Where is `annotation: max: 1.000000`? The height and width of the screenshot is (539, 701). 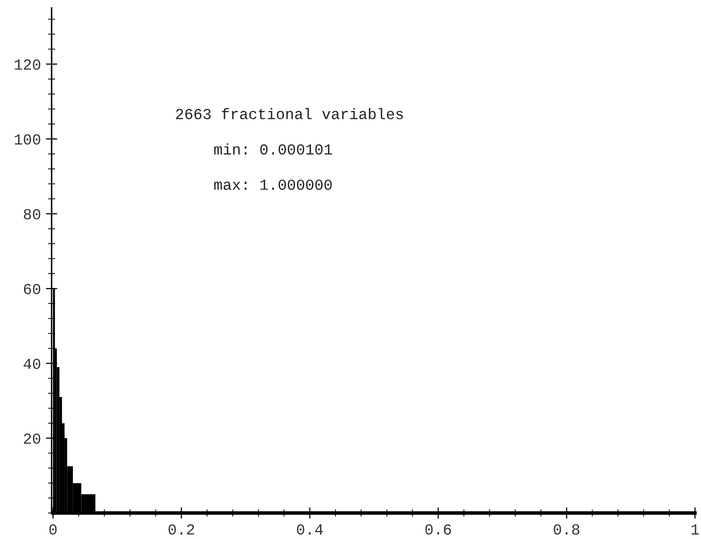 annotation: max: 1.000000 is located at coordinates (273, 185).